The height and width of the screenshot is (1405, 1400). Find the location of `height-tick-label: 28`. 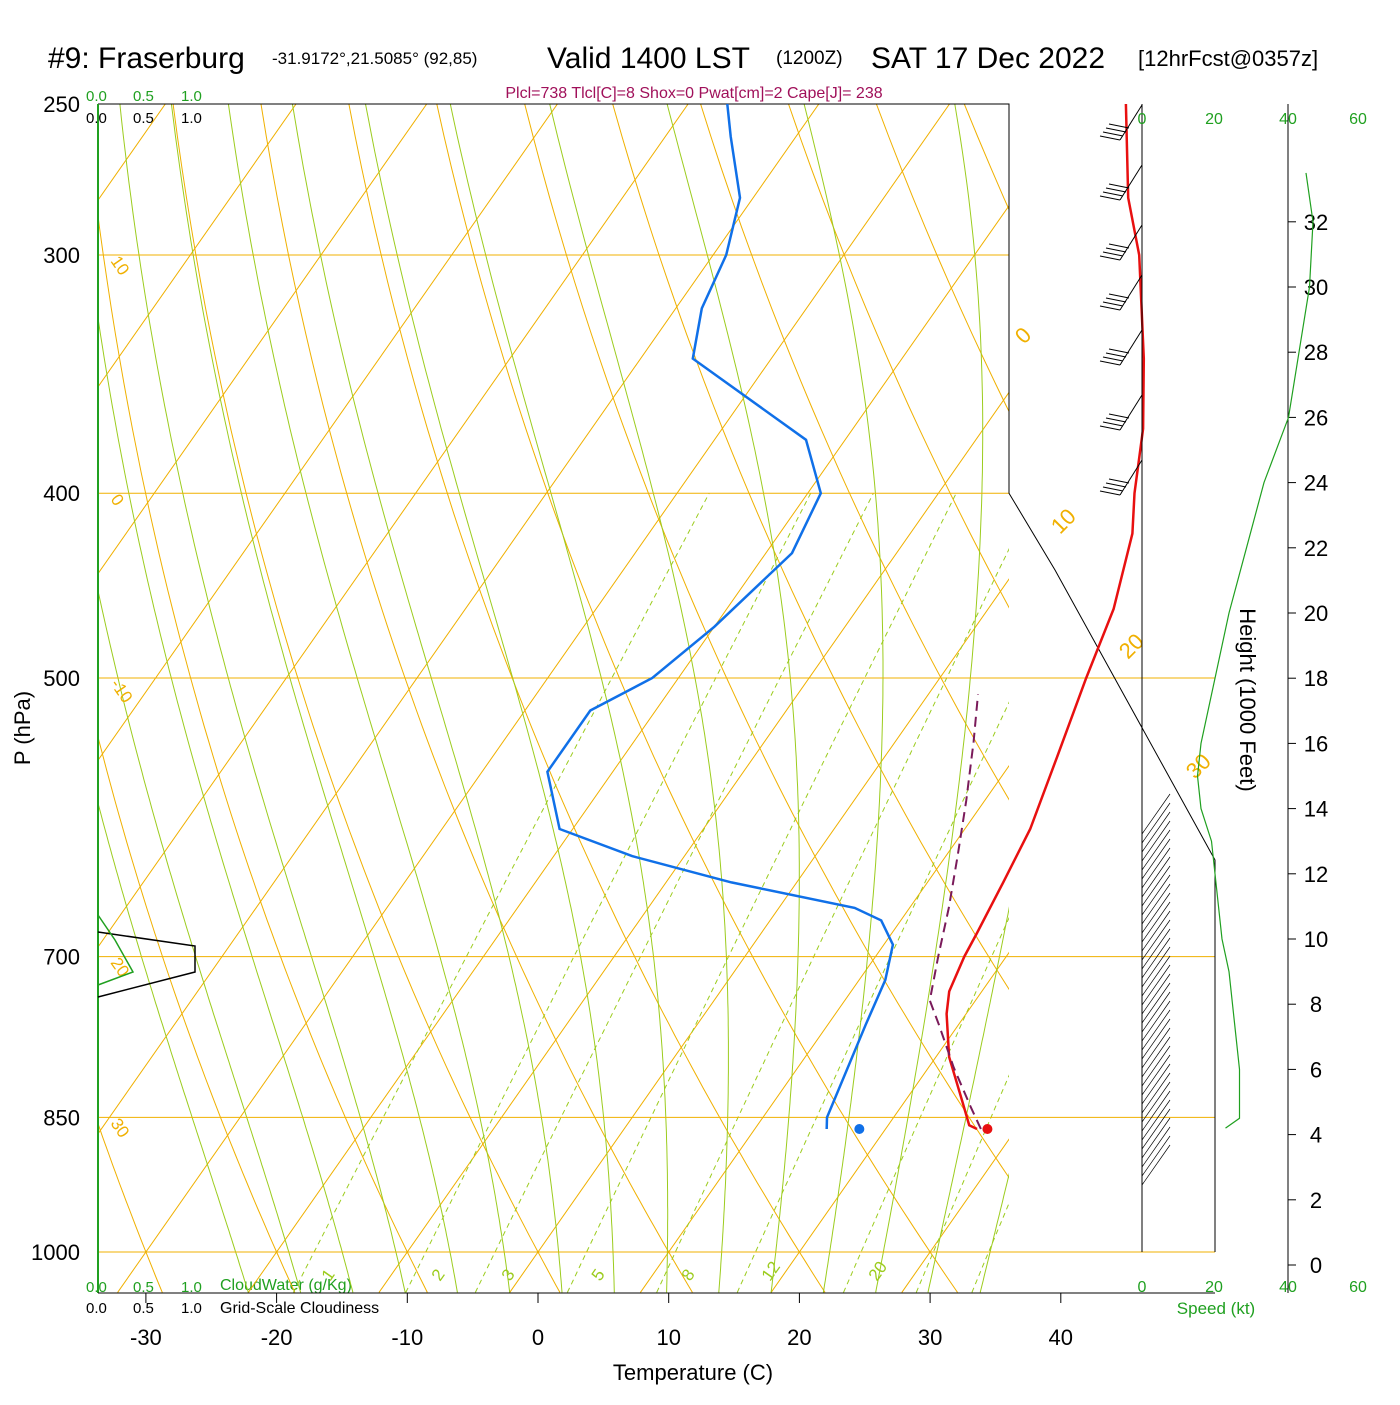

height-tick-label: 28 is located at coordinates (1316, 352).